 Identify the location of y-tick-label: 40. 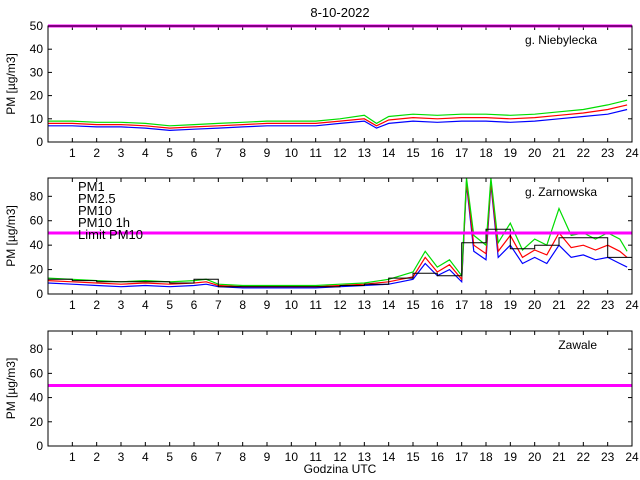
(37, 245).